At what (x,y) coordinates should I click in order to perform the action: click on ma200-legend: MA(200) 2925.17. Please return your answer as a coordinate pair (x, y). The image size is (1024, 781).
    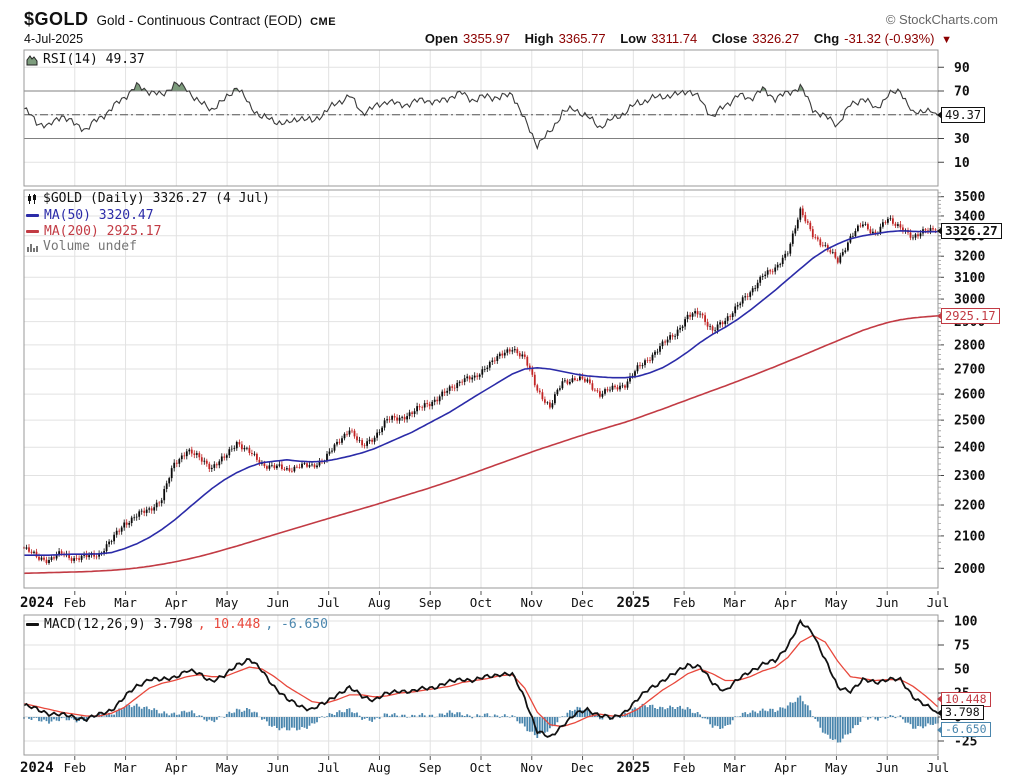
    Looking at the image, I should click on (93, 231).